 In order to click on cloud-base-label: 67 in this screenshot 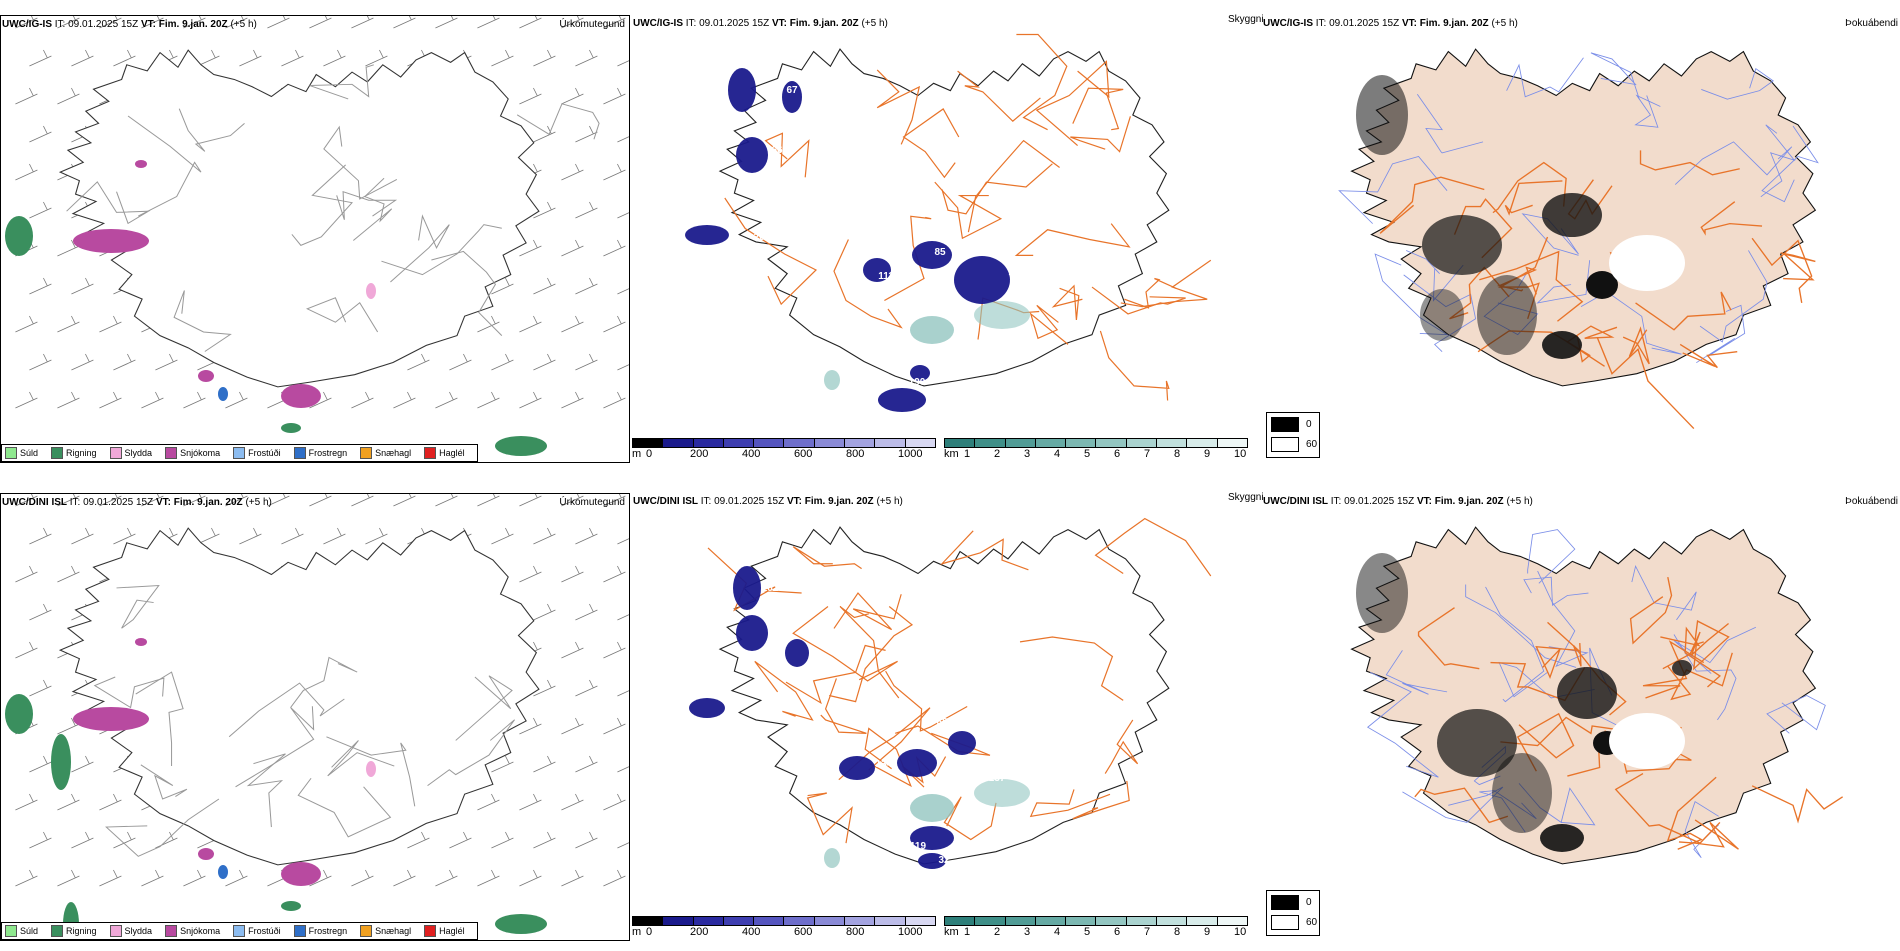, I will do `click(792, 90)`.